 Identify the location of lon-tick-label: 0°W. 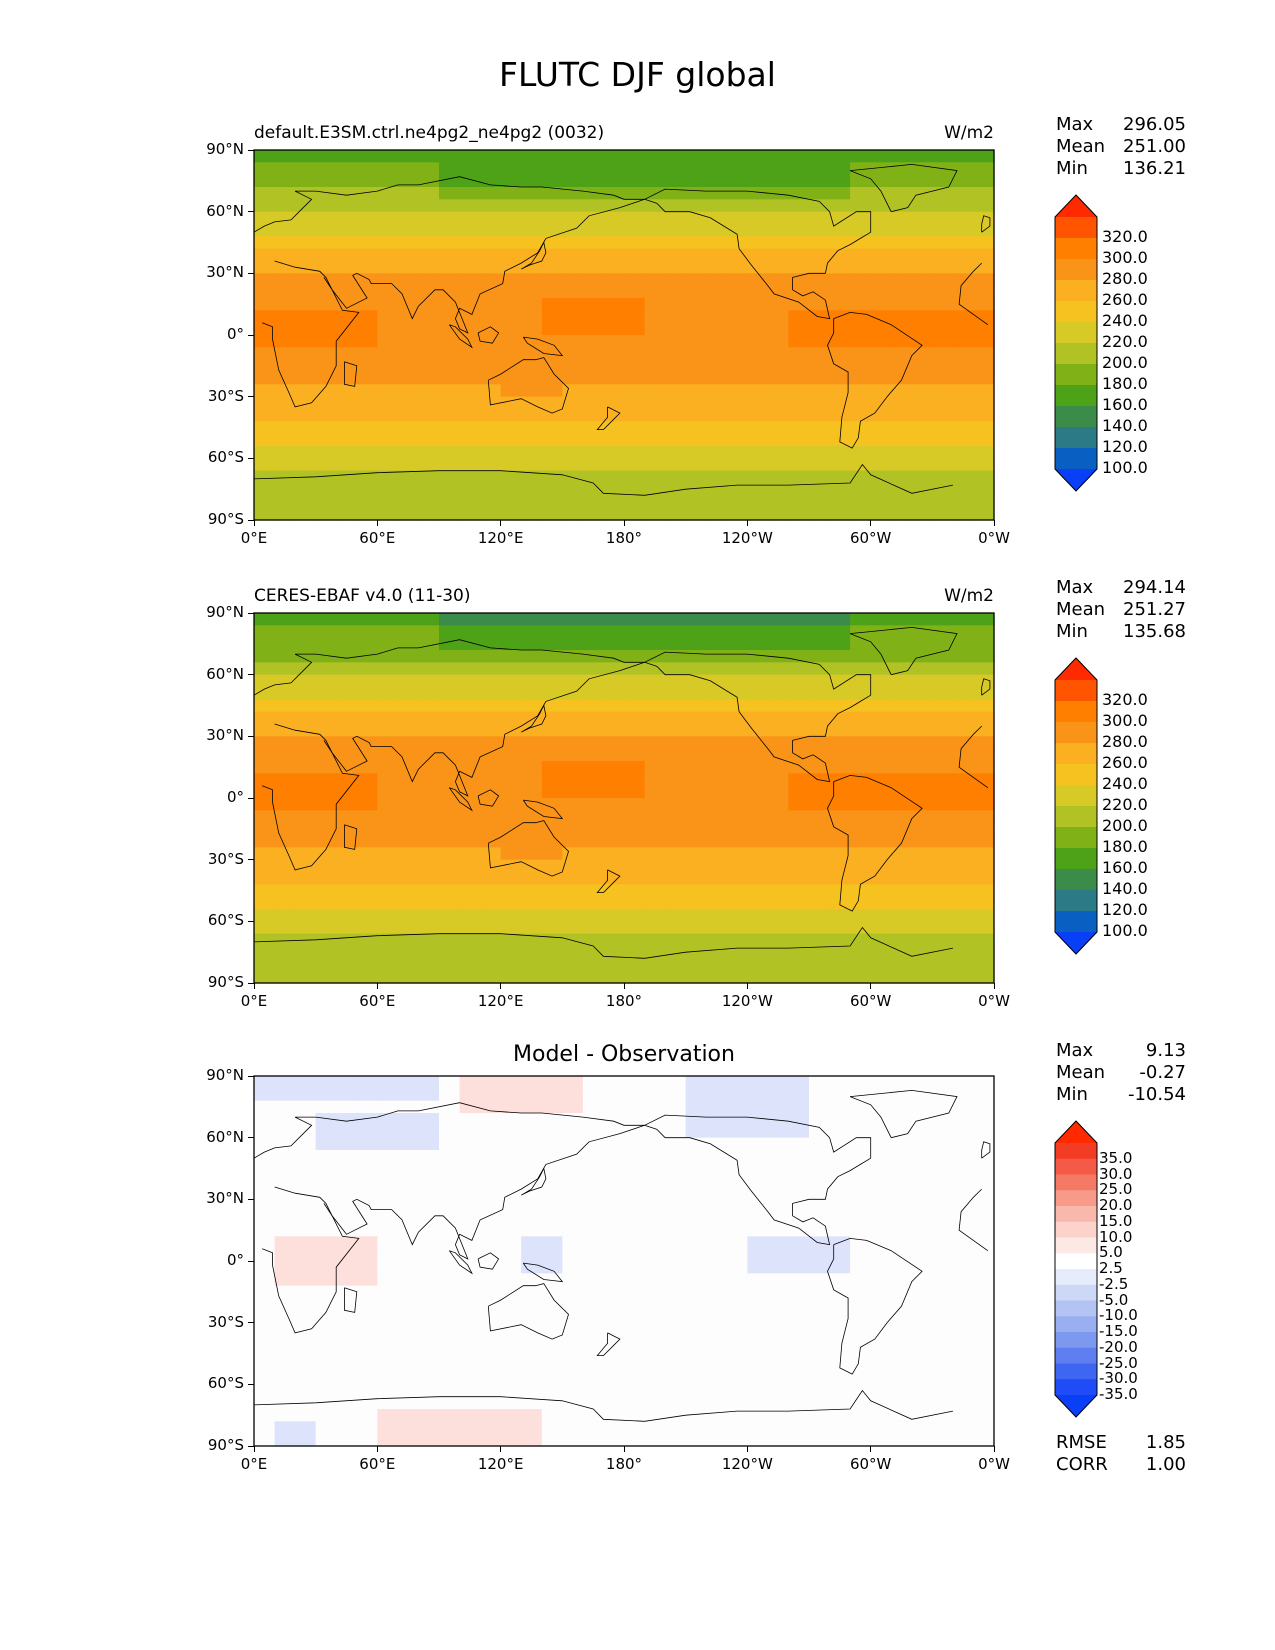
(994, 1464).